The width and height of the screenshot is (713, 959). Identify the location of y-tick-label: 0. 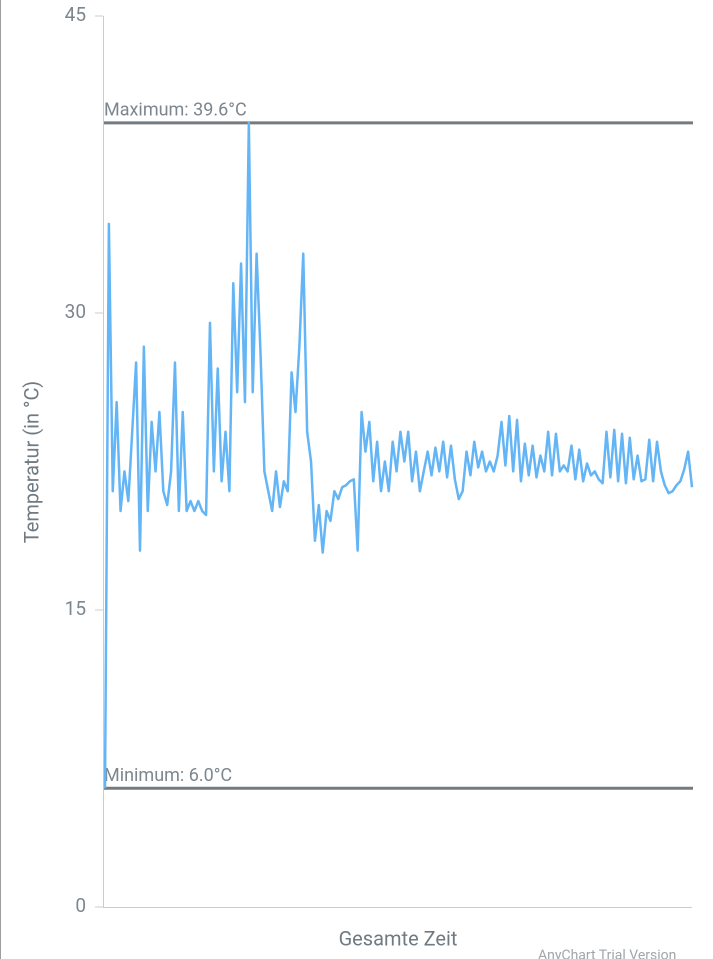
(80, 905).